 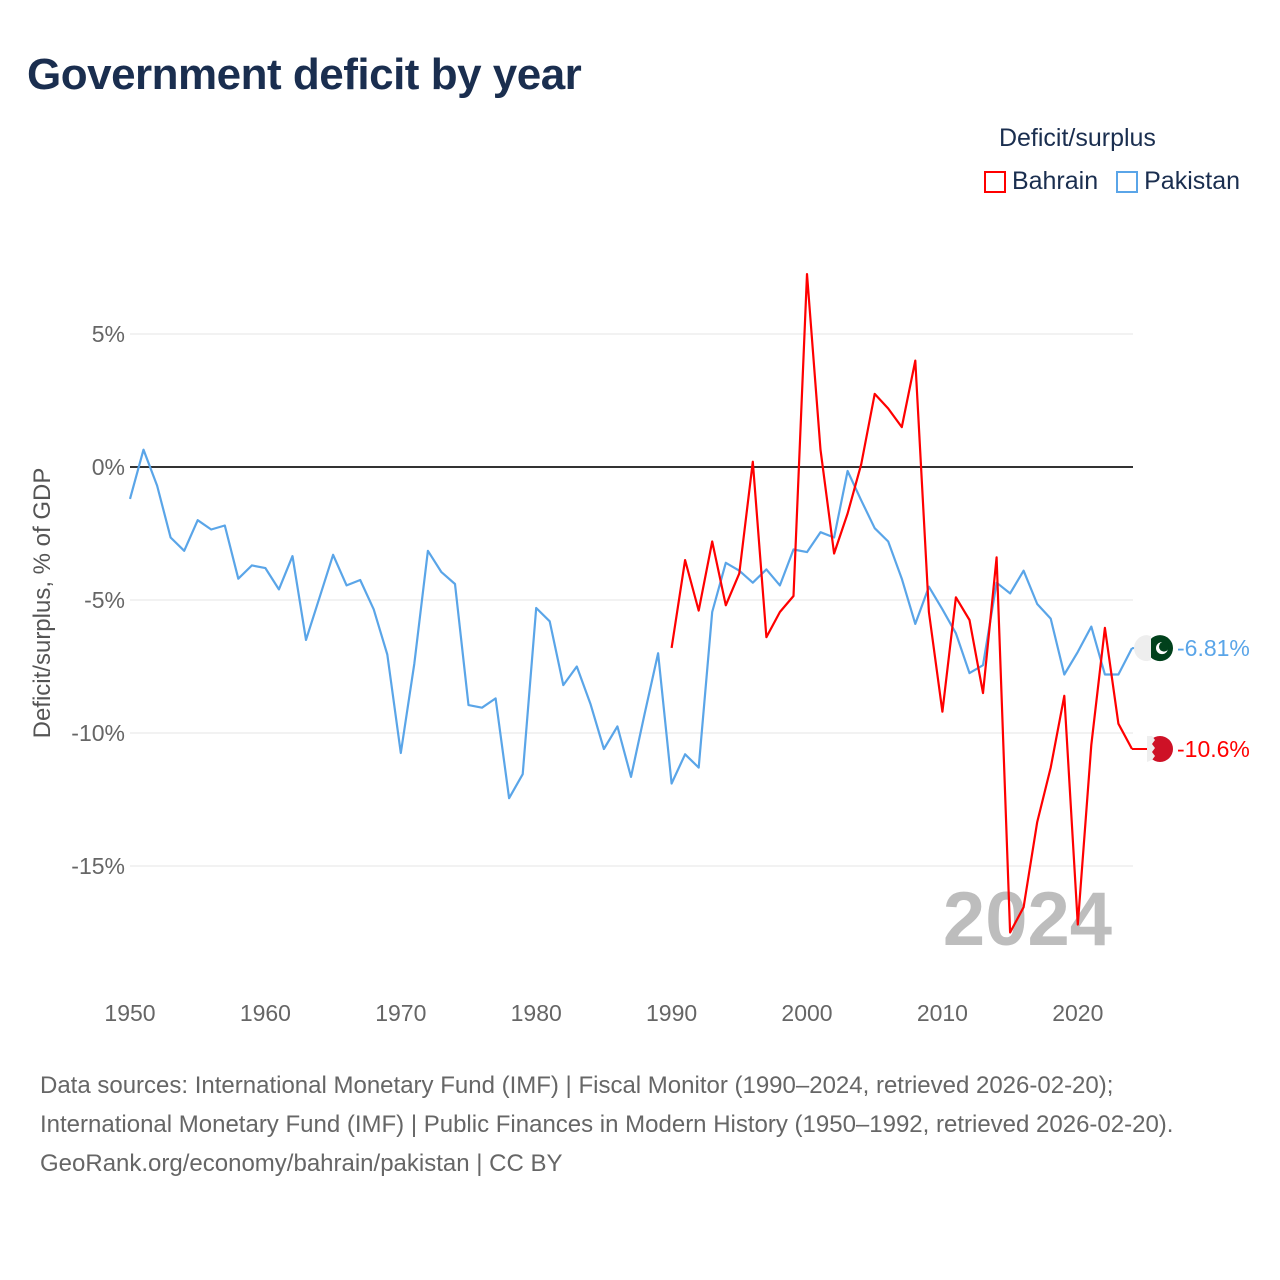 What do you see at coordinates (400, 1013) in the screenshot?
I see `x-tick-label: 1970` at bounding box center [400, 1013].